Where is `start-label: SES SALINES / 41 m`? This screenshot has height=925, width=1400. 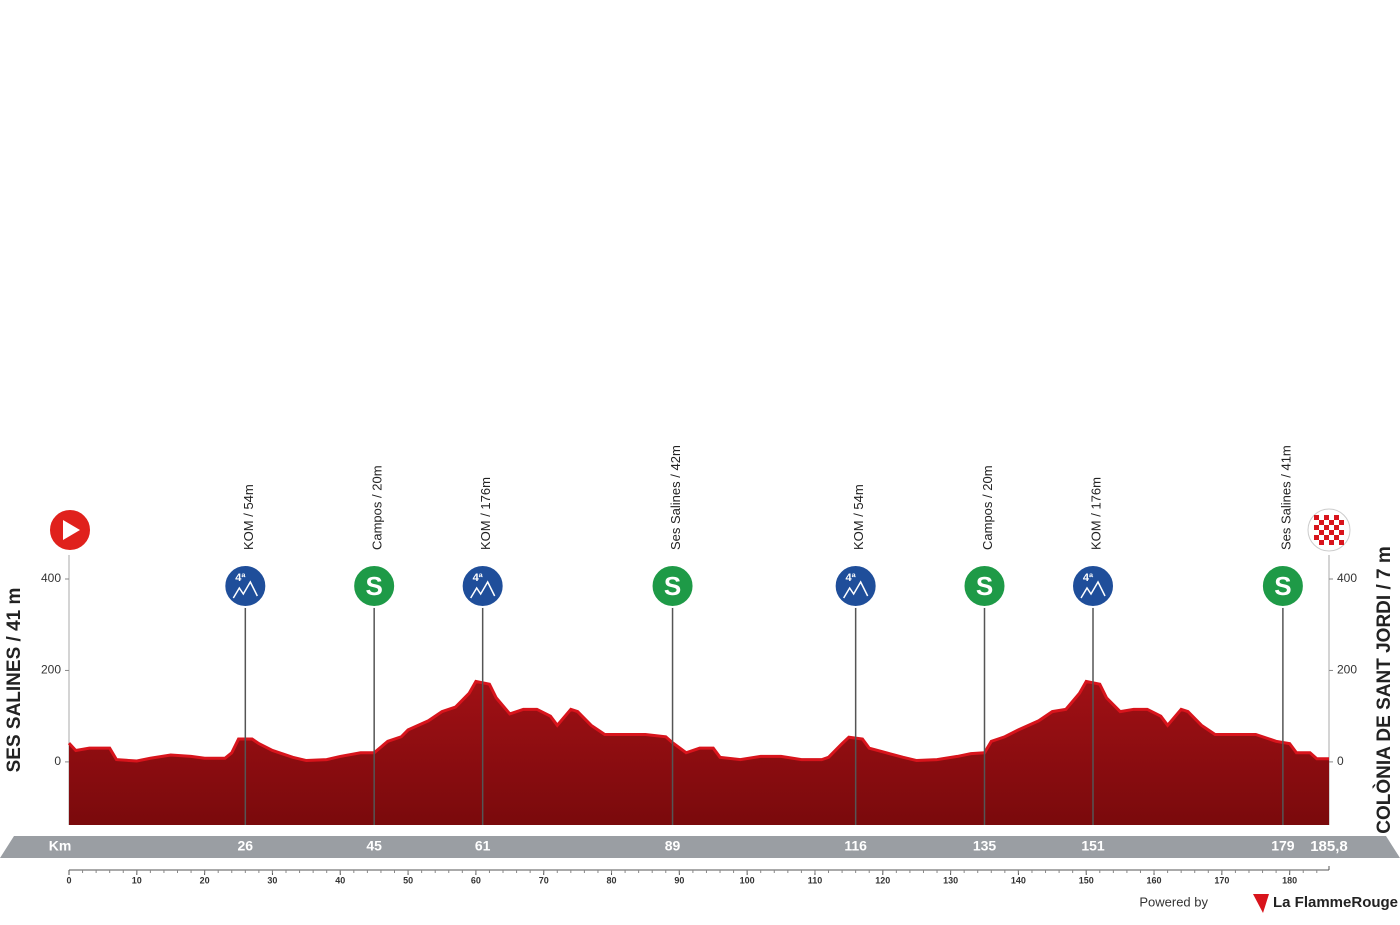 start-label: SES SALINES / 41 m is located at coordinates (14, 680).